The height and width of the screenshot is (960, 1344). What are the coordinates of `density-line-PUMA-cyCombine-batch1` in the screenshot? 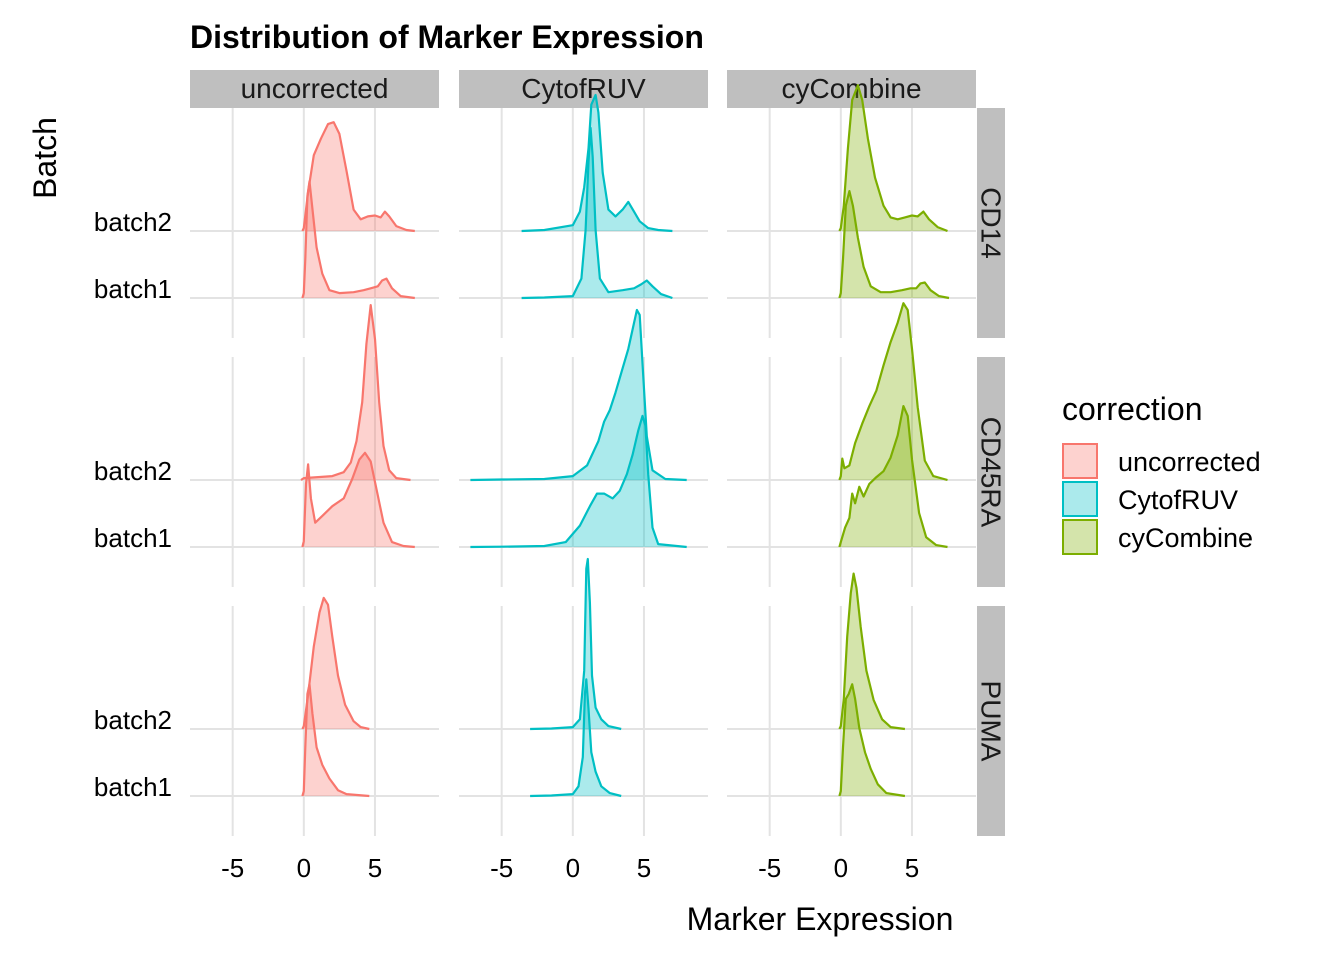 It's located at (872, 740).